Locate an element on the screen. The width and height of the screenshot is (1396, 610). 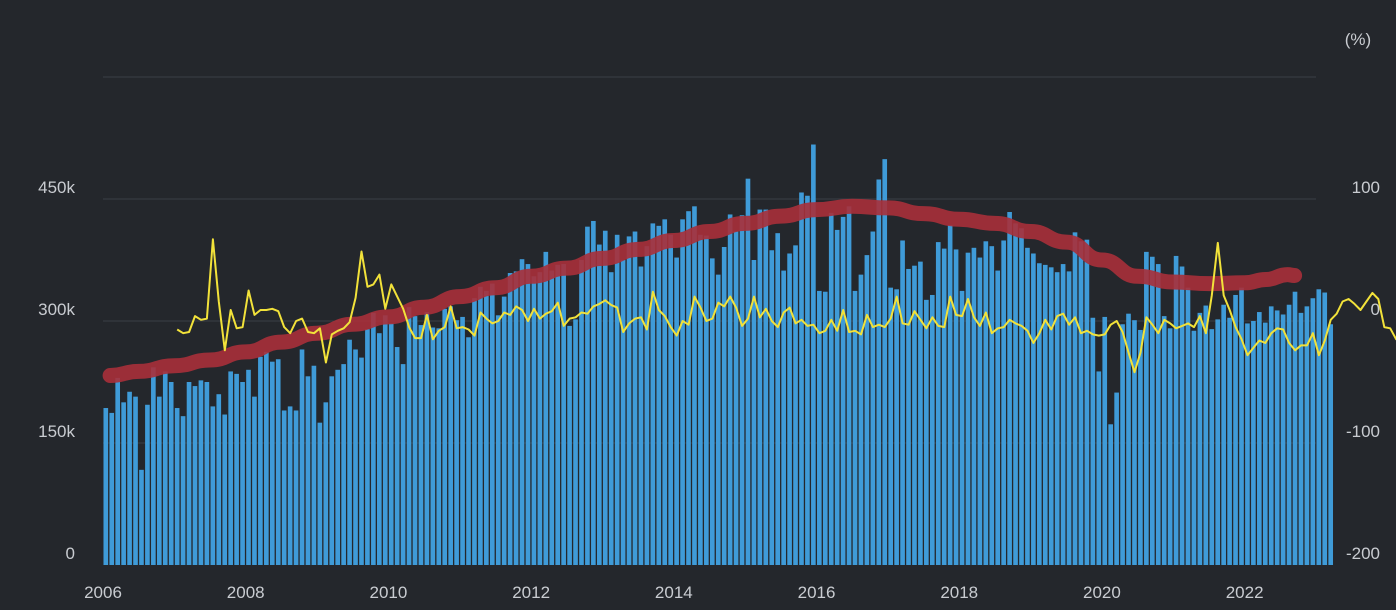
x-tick-label: 2006 is located at coordinates (103, 592).